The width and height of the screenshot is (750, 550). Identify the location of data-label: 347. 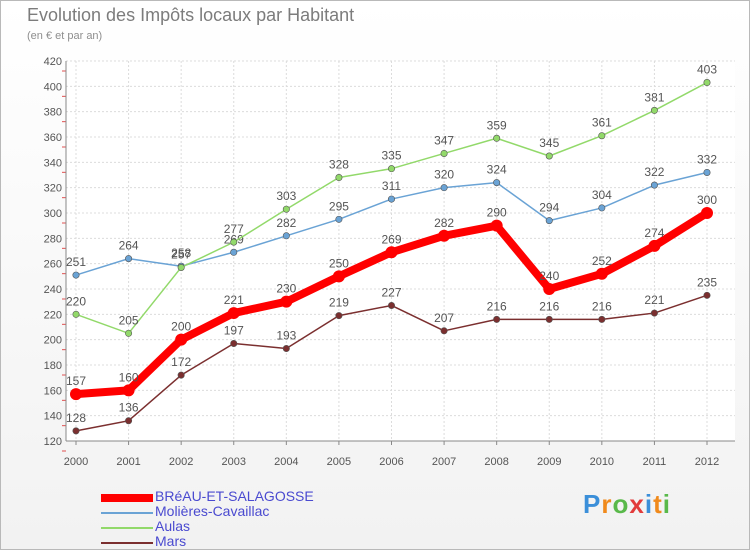
(444, 140).